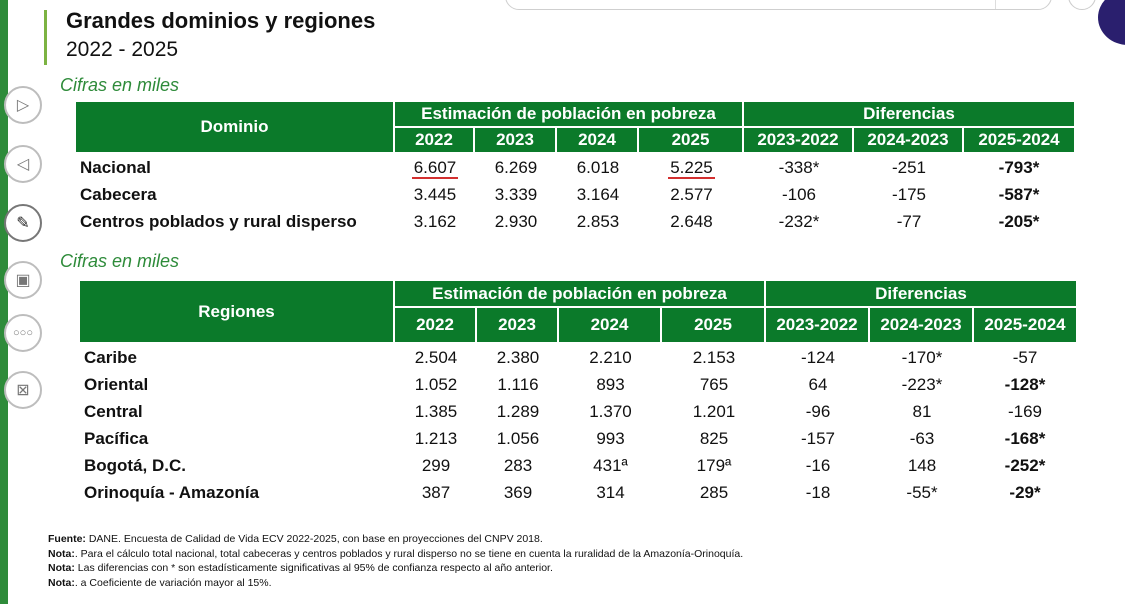 The width and height of the screenshot is (1125, 604). What do you see at coordinates (436, 492) in the screenshot?
I see `table-cell: 387` at bounding box center [436, 492].